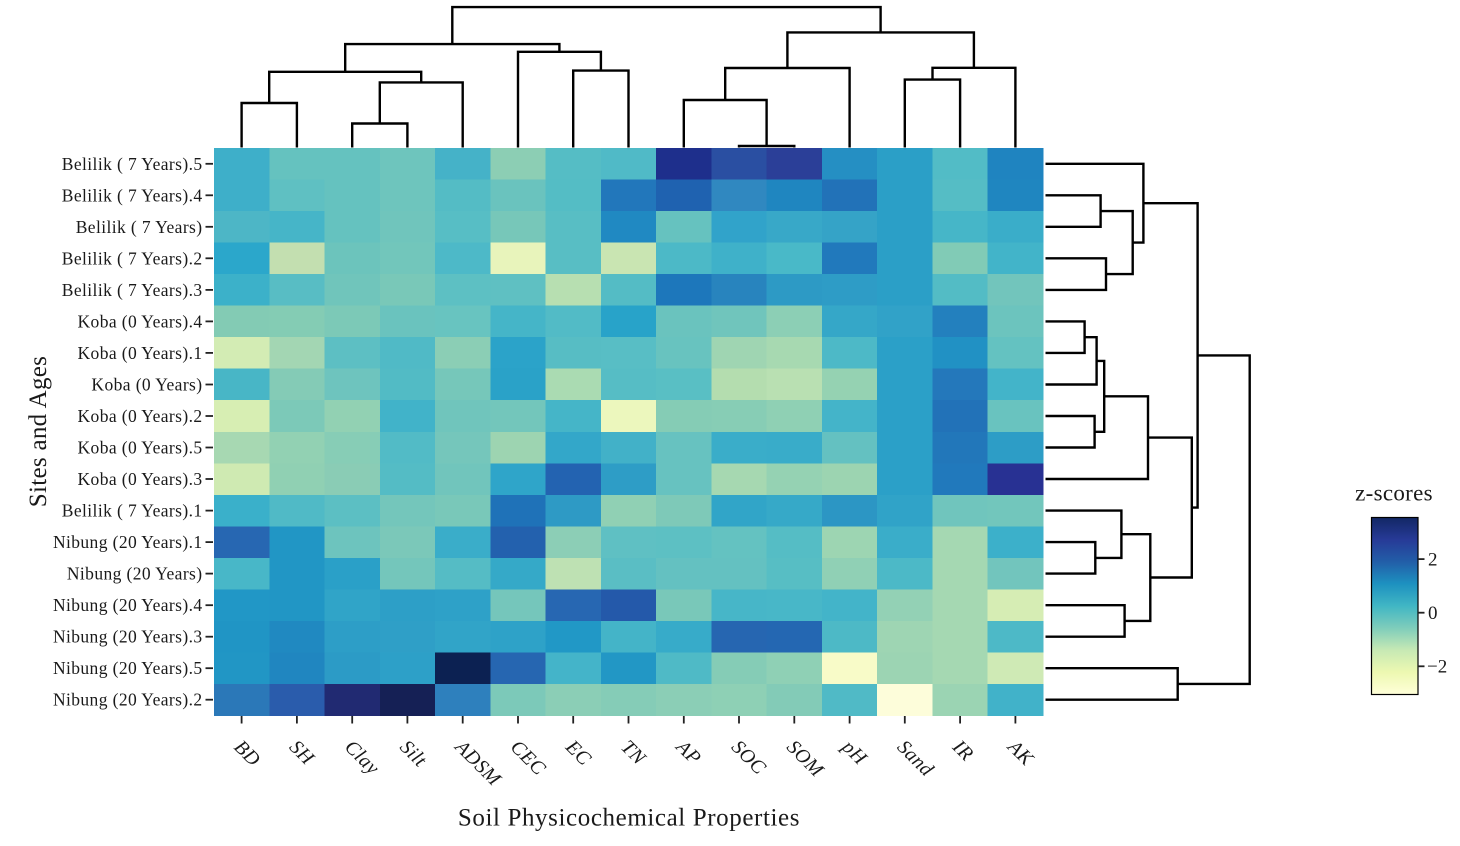 The image size is (1460, 846). What do you see at coordinates (1433, 613) in the screenshot?
I see `svg-text: 0` at bounding box center [1433, 613].